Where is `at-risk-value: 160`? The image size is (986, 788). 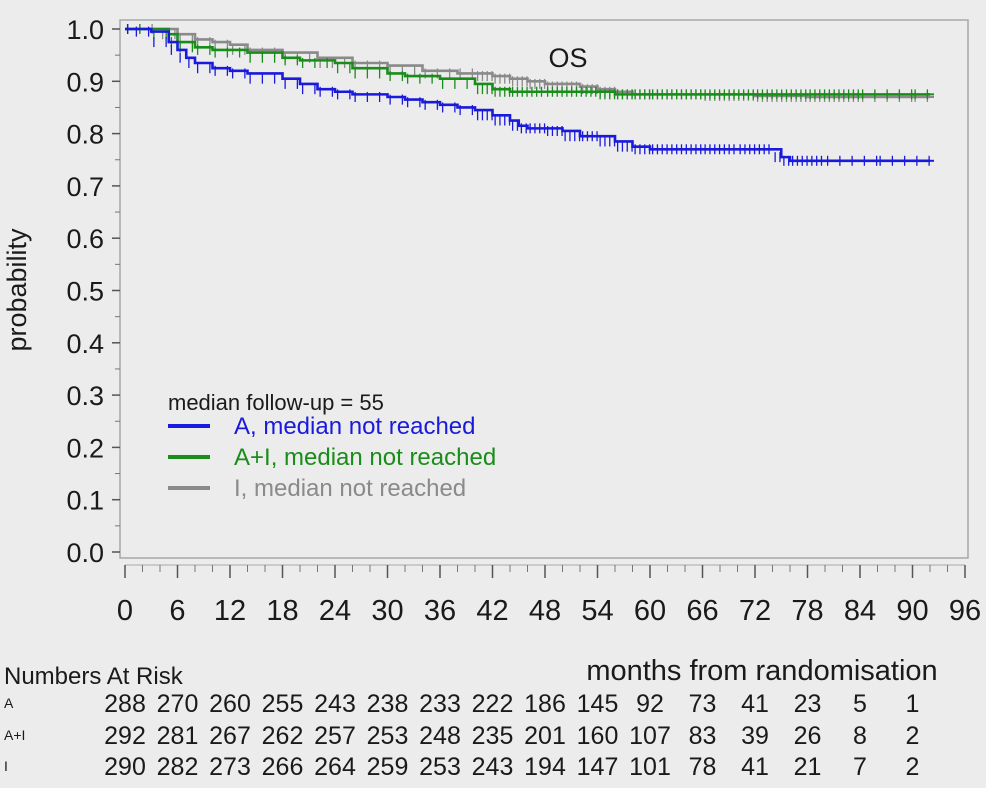 at-risk-value: 160 is located at coordinates (598, 736).